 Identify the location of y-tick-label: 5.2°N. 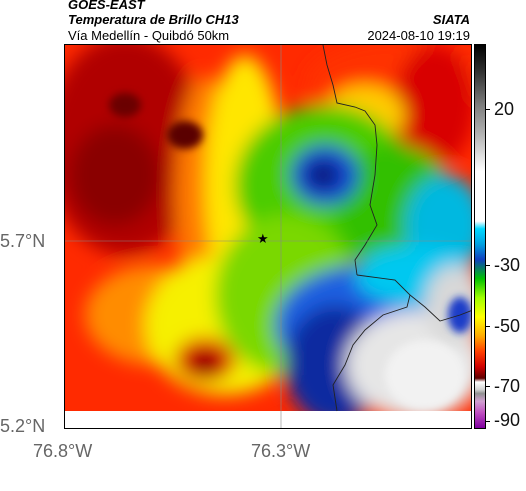
(23, 426).